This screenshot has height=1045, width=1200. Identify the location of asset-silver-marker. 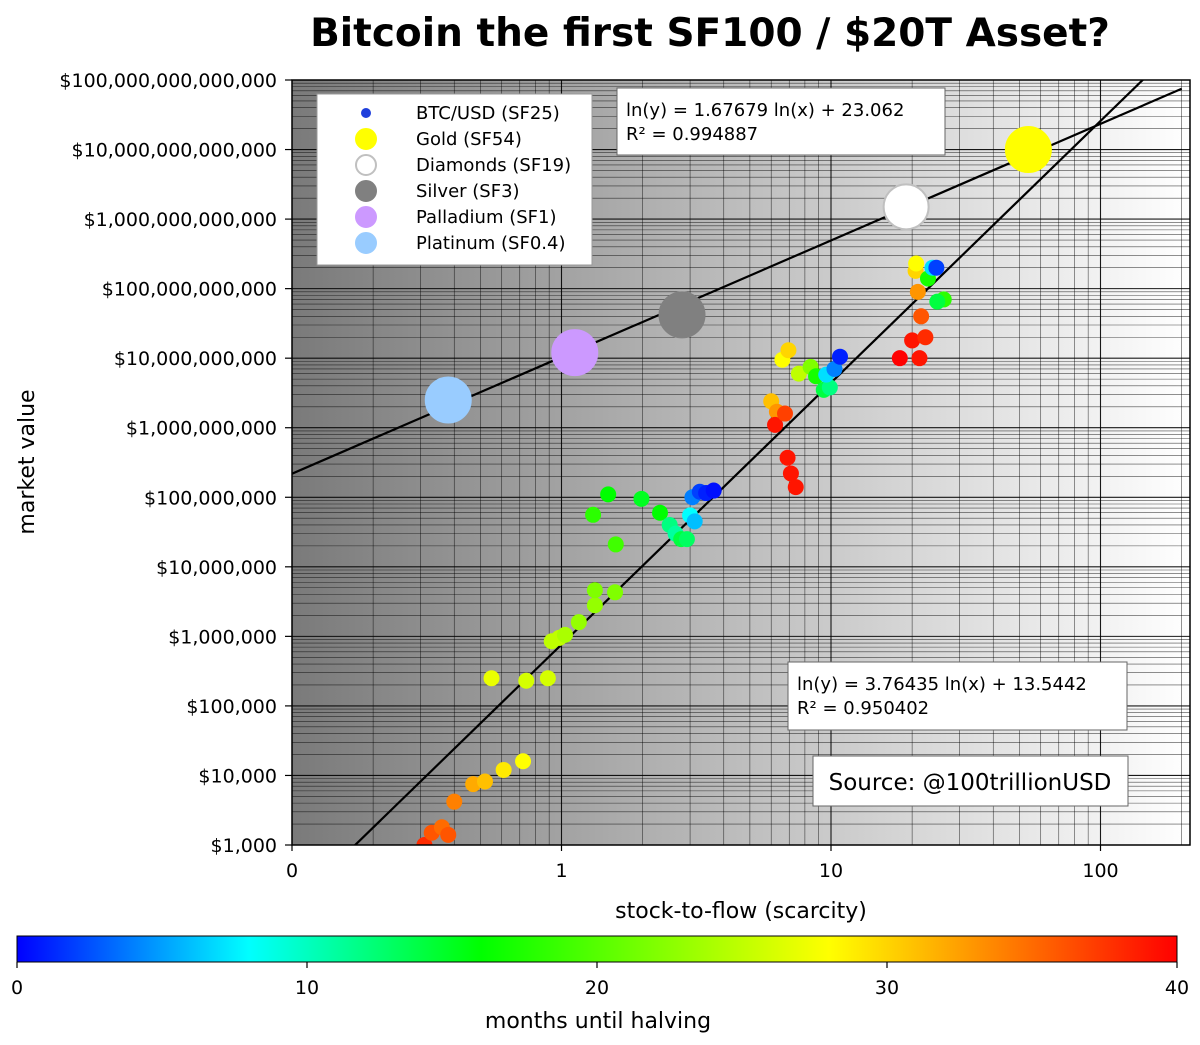
(682, 315).